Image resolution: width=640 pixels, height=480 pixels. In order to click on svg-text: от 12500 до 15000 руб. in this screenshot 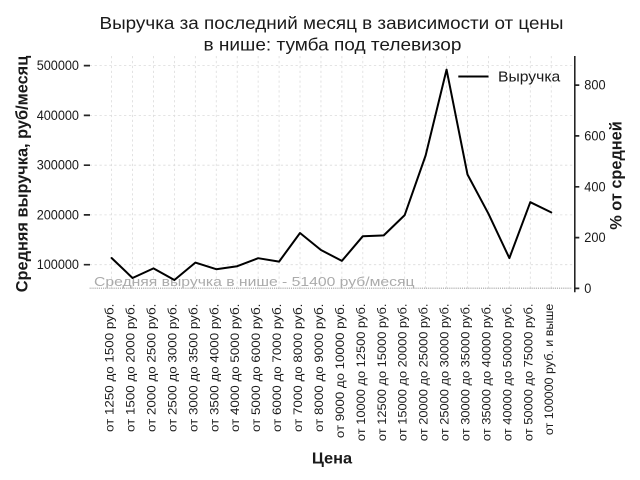, I will do `click(382, 373)`.